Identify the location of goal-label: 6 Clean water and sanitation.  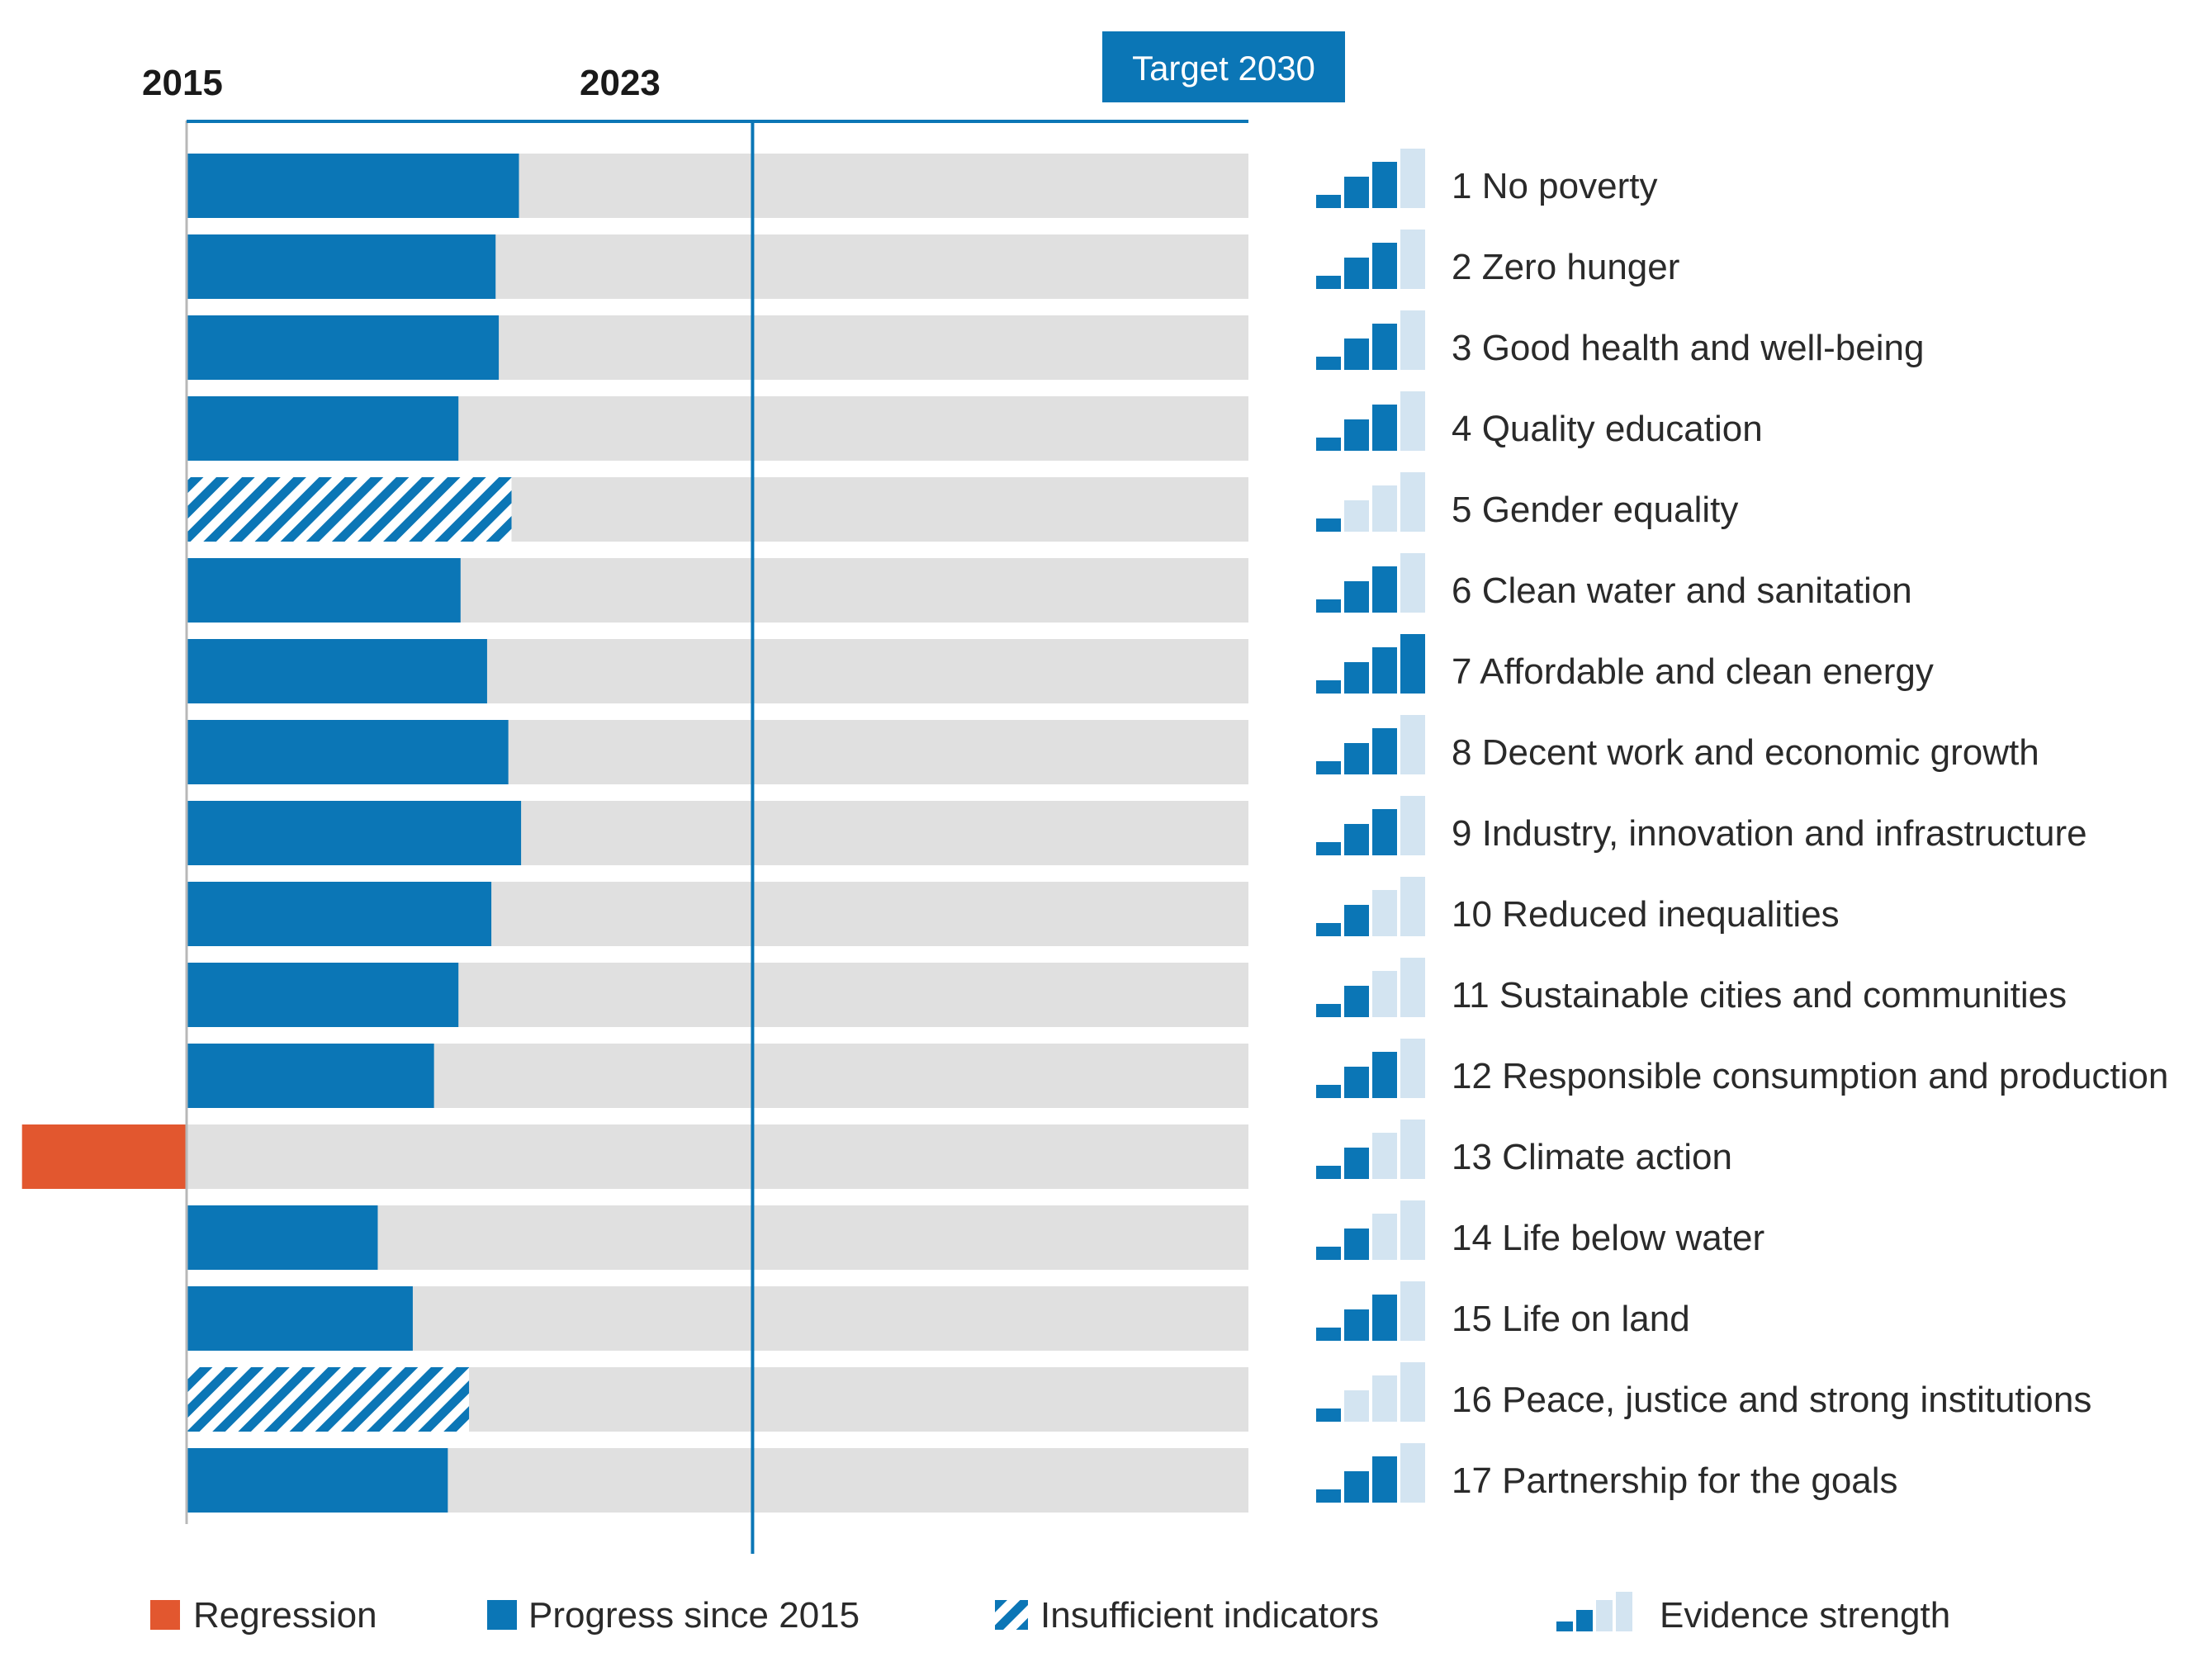
(1682, 590).